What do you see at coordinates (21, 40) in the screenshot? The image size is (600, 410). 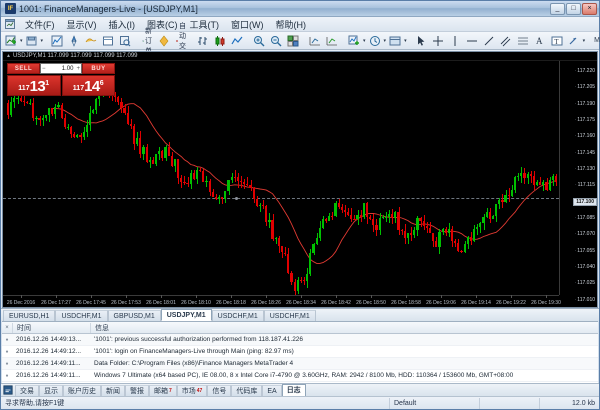 I see `new-chart-dropdown: ▾` at bounding box center [21, 40].